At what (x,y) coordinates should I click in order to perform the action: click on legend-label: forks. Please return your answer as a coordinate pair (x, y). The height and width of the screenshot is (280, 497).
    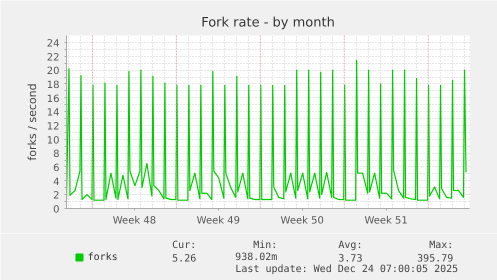
    Looking at the image, I should click on (103, 257).